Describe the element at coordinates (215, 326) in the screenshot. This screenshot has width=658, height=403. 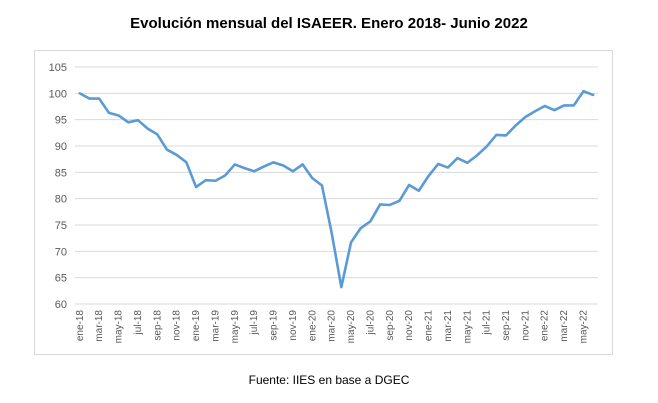
I see `x-tick-label: mar-19` at that location.